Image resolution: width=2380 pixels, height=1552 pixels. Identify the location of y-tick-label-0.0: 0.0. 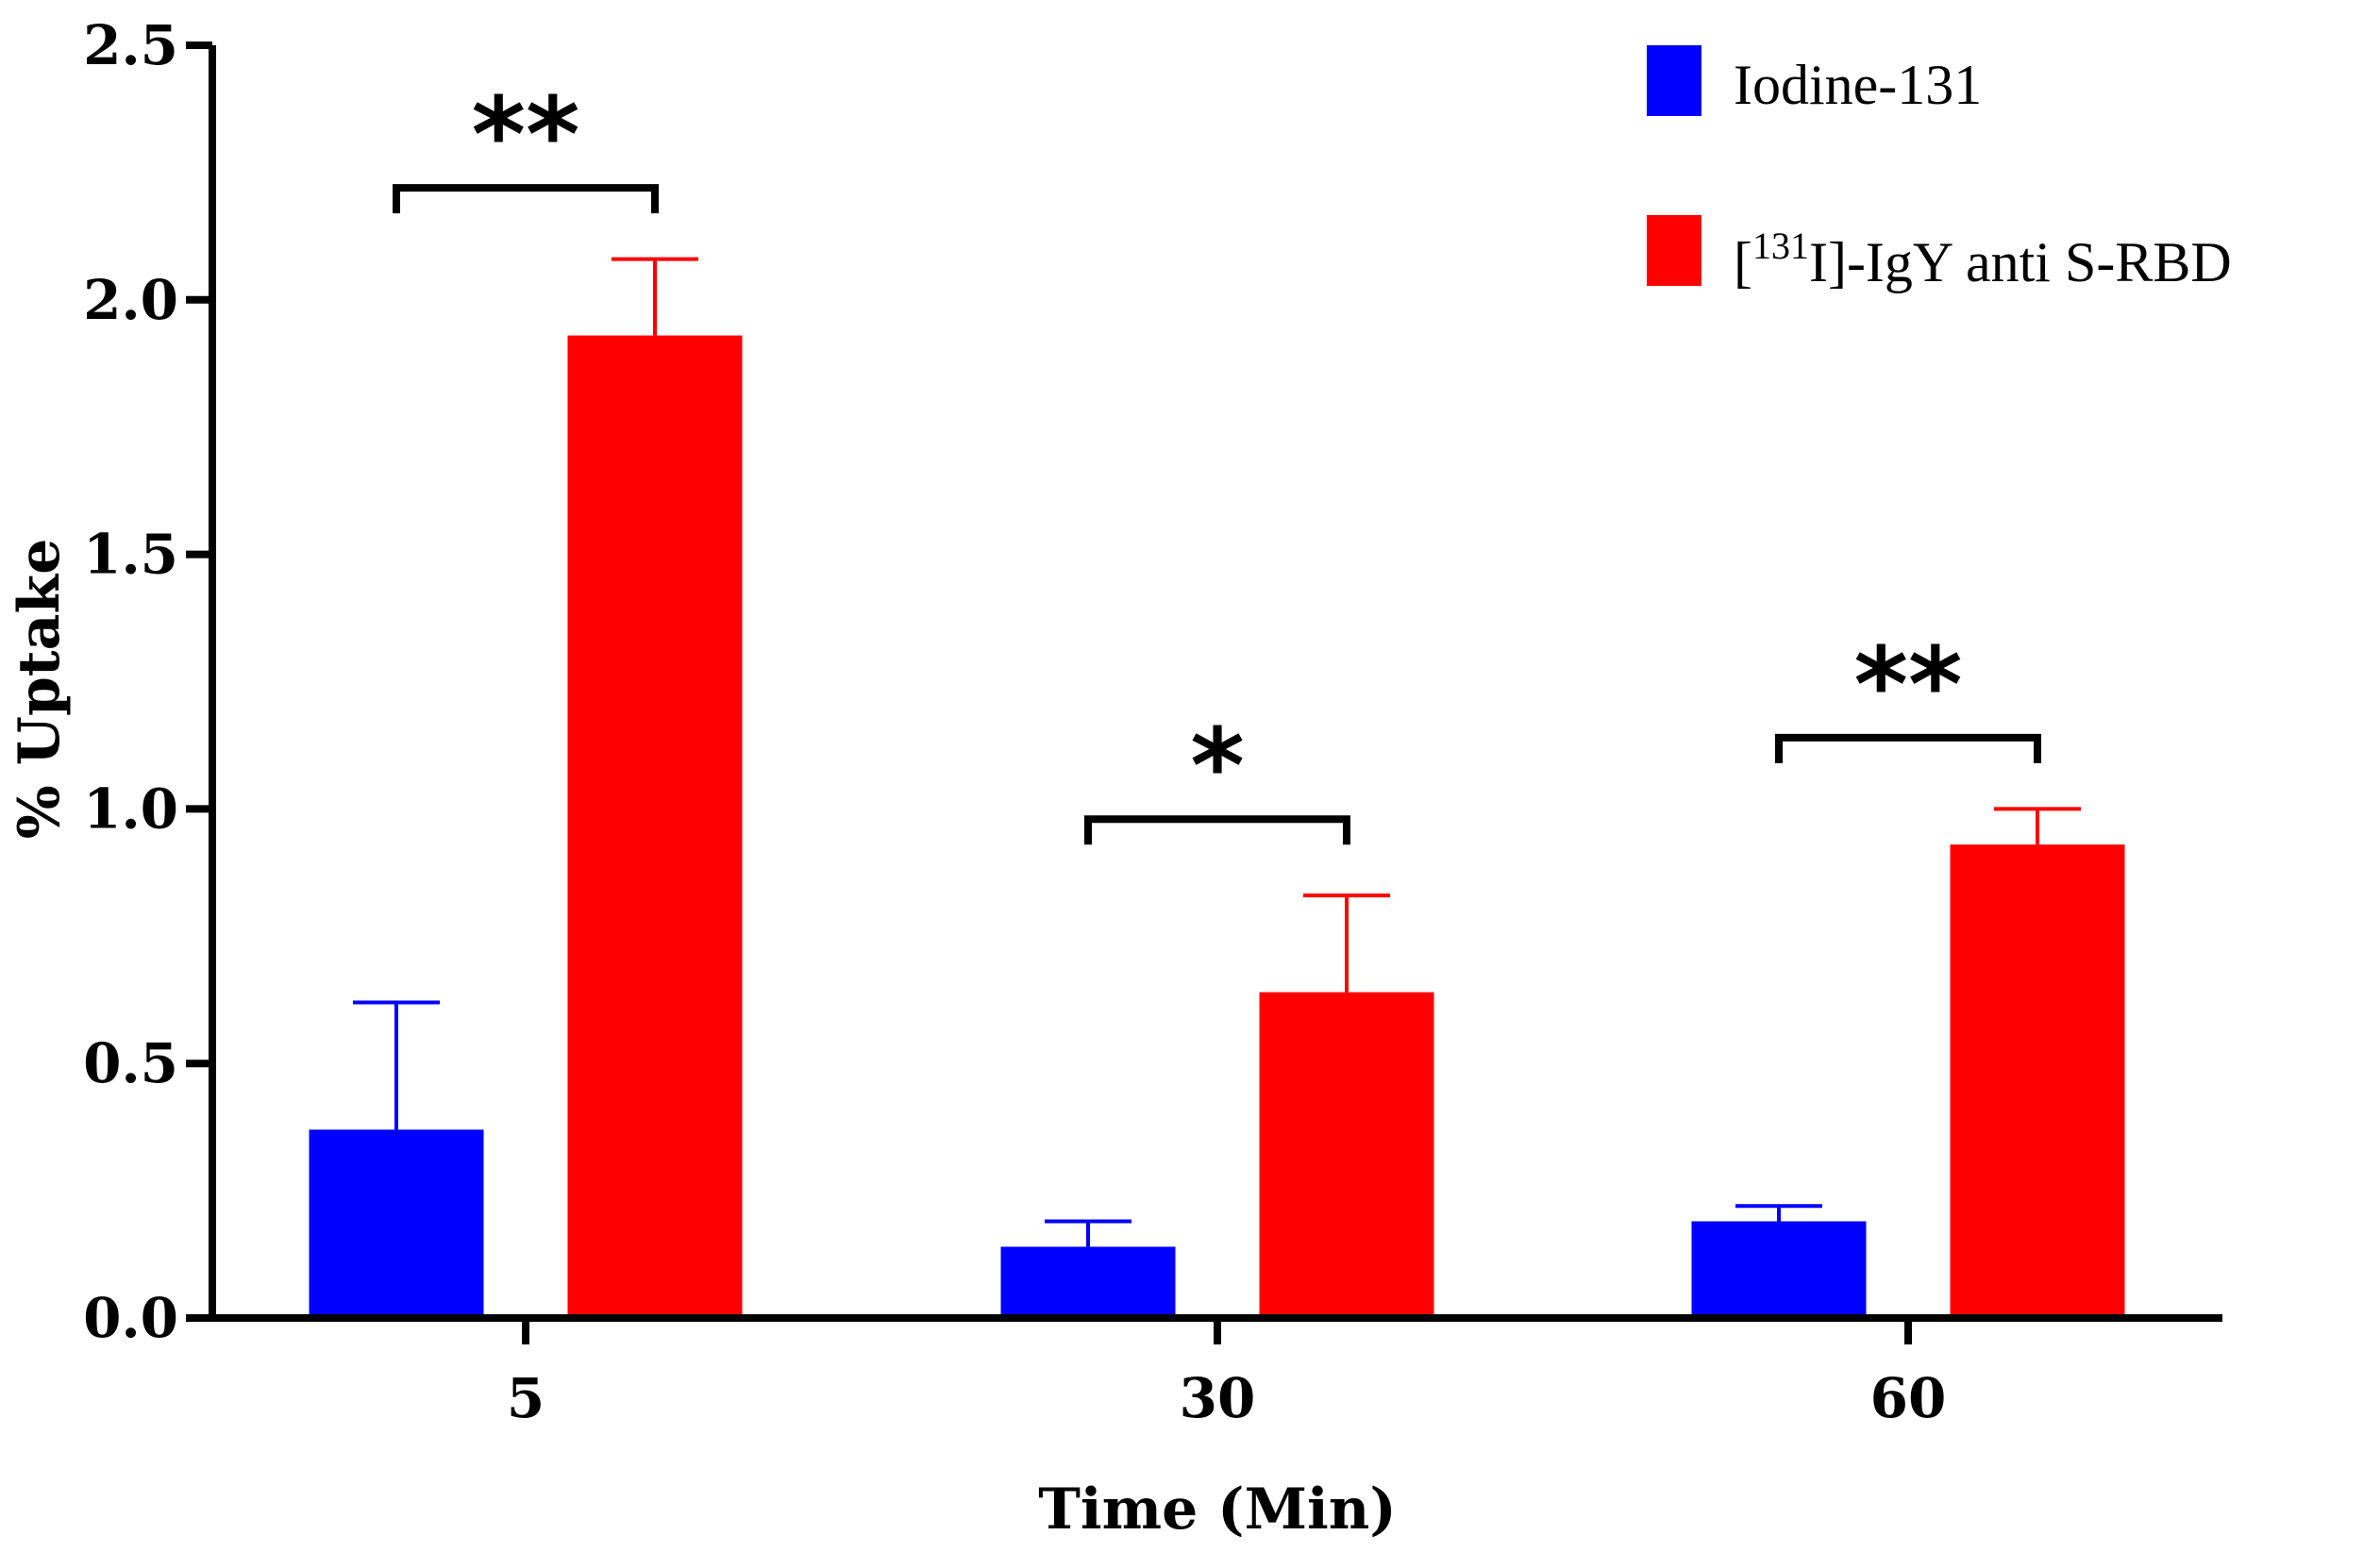
(130, 1318).